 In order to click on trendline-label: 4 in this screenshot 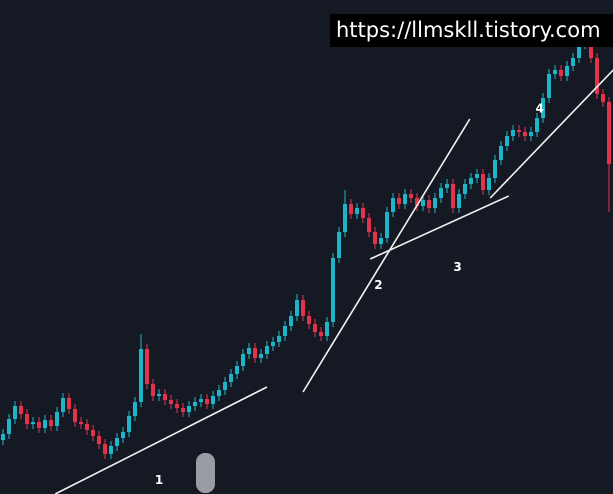, I will do `click(540, 109)`.